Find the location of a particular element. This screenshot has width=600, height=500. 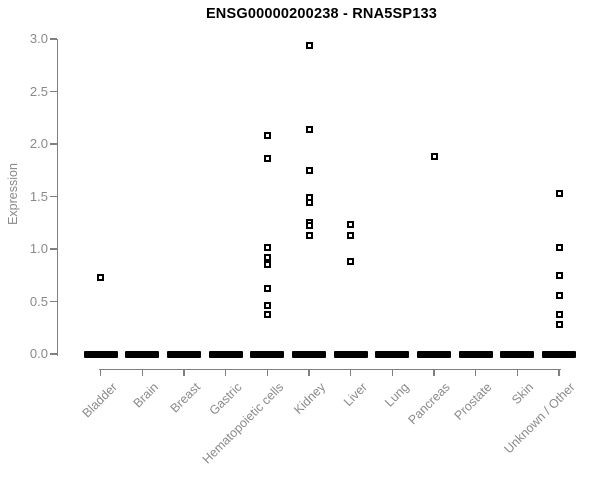

x-tick-label: Lung is located at coordinates (396, 395).